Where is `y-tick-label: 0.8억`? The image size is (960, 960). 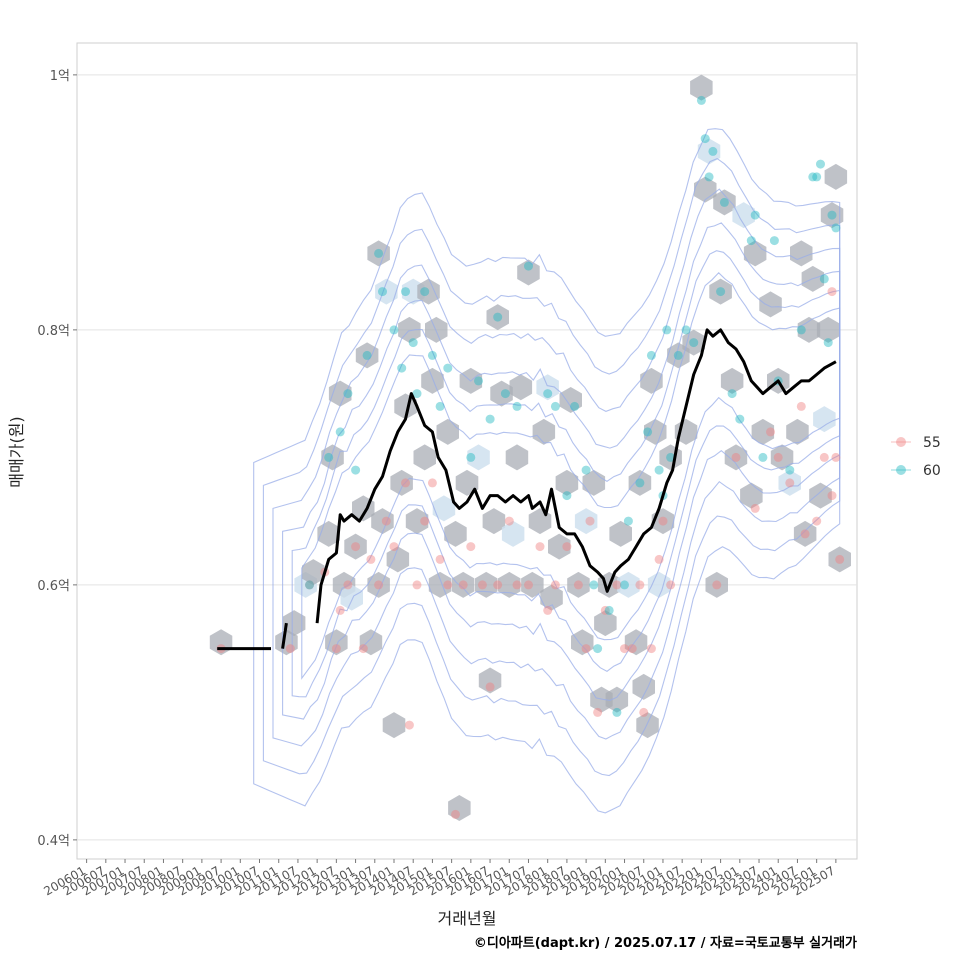 y-tick-label: 0.8억 is located at coordinates (53, 331).